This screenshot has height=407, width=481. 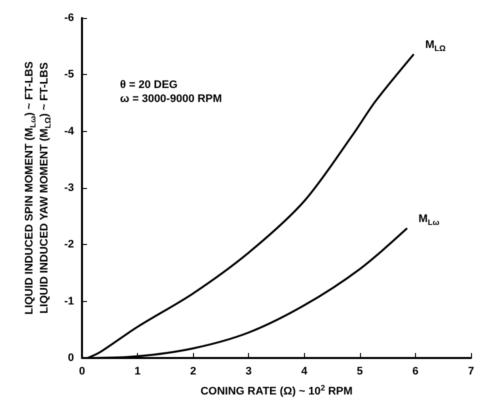 What do you see at coordinates (69, 131) in the screenshot?
I see `y-tick-label: -4` at bounding box center [69, 131].